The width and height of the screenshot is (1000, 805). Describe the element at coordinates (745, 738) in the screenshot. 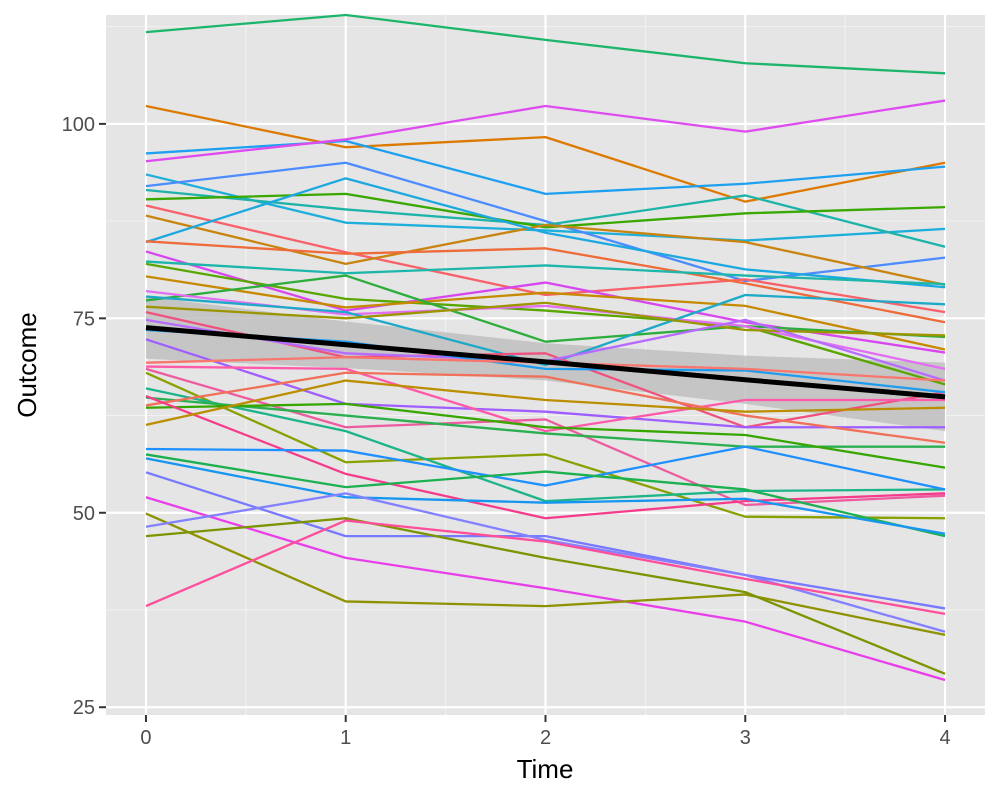

I see `x-tick-label: 3` at that location.